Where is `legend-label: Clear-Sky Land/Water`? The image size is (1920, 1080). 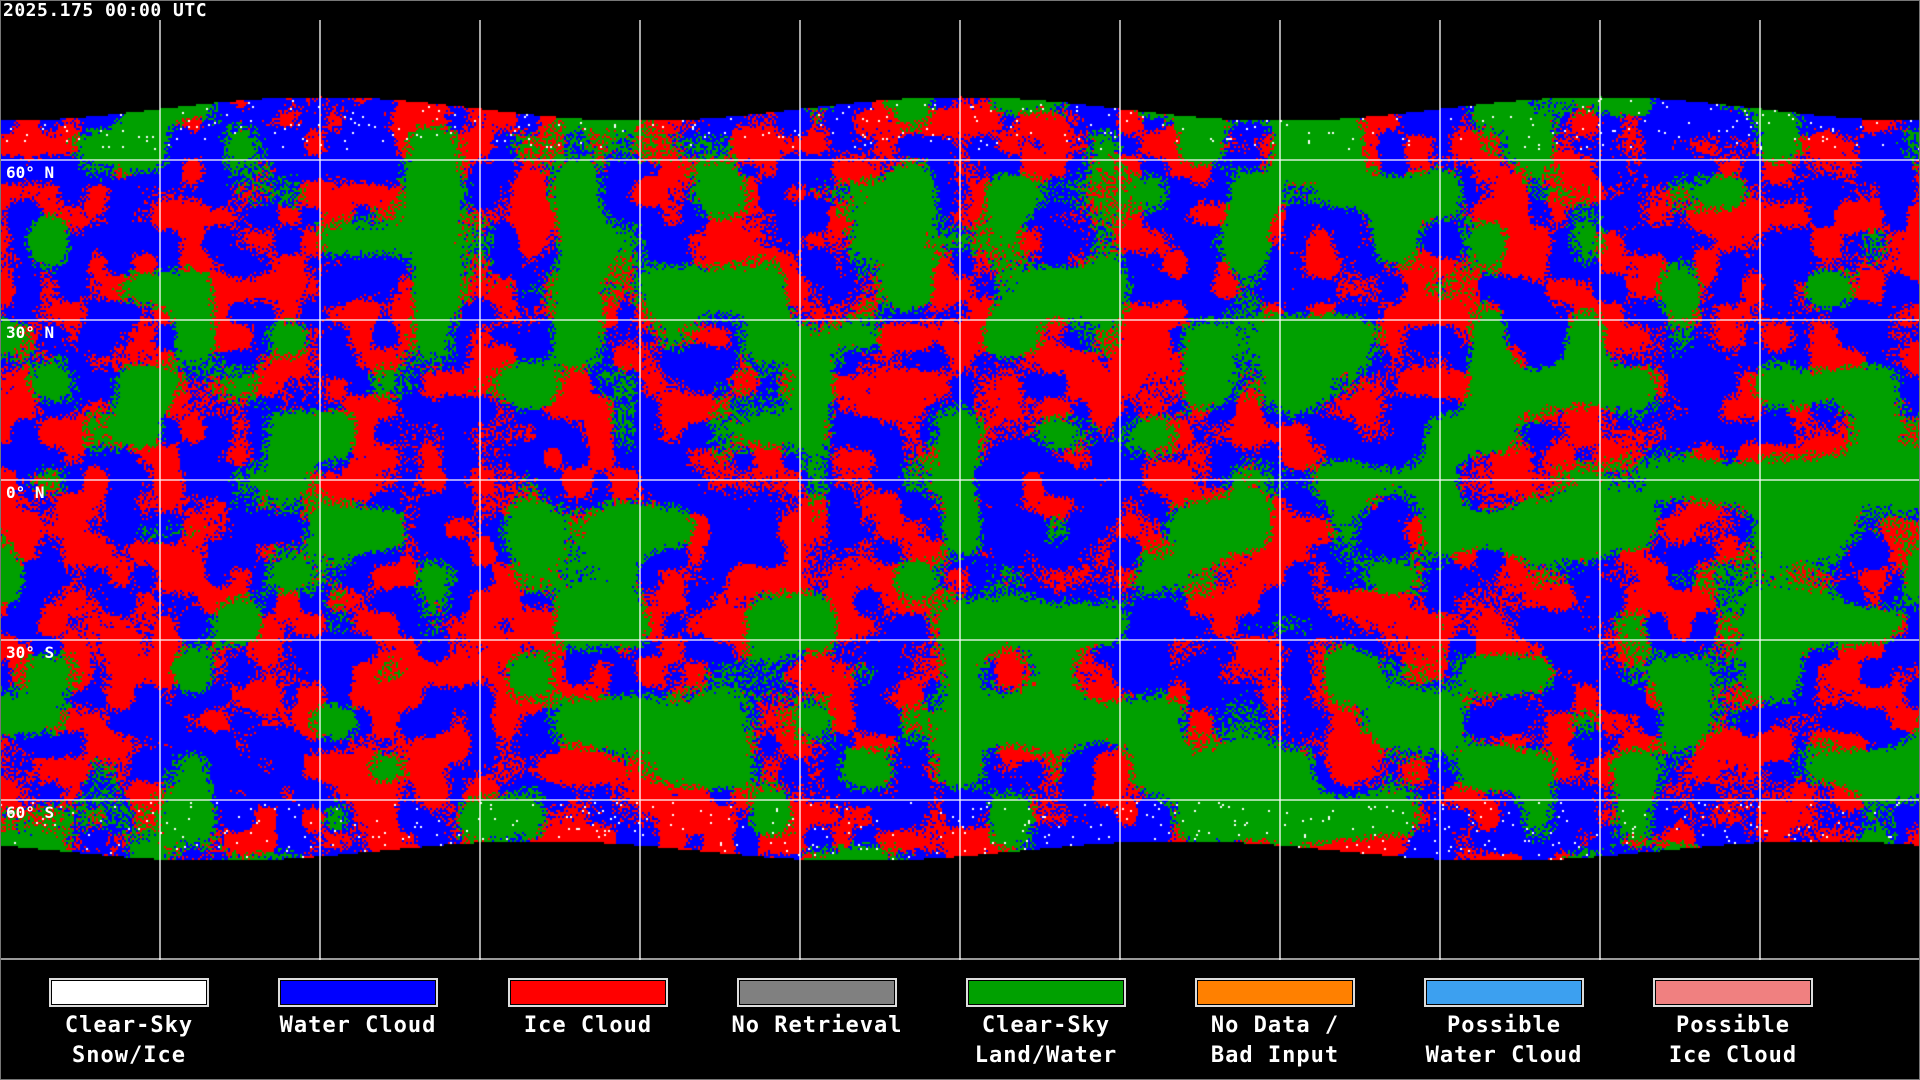 legend-label: Clear-Sky Land/Water is located at coordinates (1046, 1040).